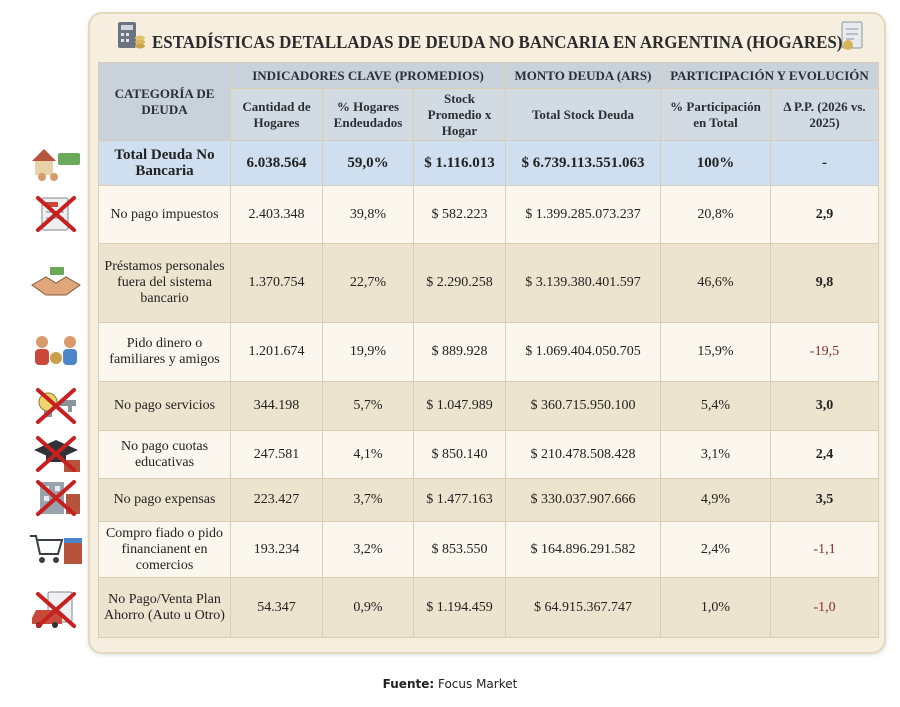 This screenshot has height=707, width=900. Describe the element at coordinates (368, 214) in the screenshot. I see `cell-pct-hogares: 39,8%` at that location.